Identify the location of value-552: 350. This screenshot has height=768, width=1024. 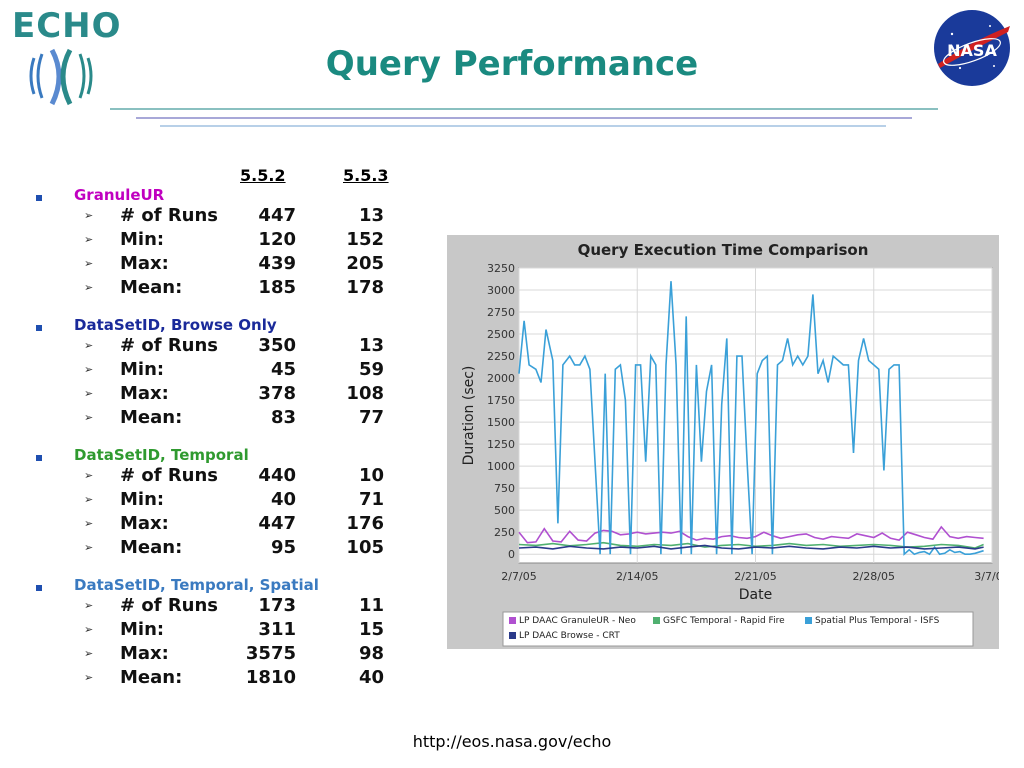
(277, 345).